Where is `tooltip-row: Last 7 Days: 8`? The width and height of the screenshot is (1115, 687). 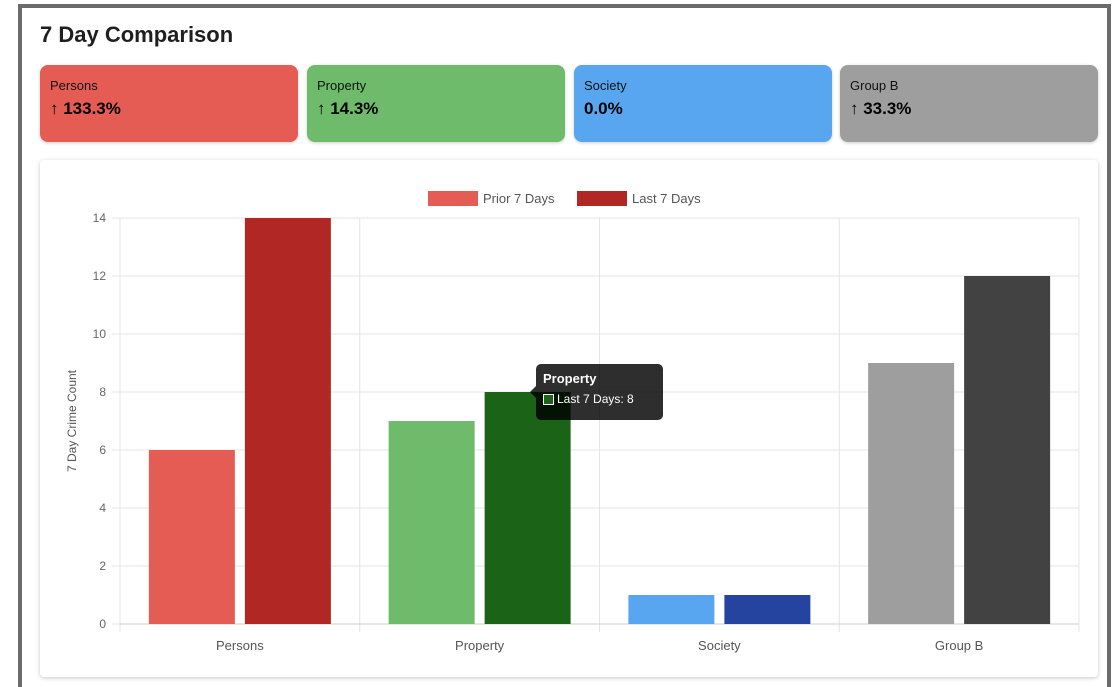
tooltip-row: Last 7 Days: 8 is located at coordinates (599, 399).